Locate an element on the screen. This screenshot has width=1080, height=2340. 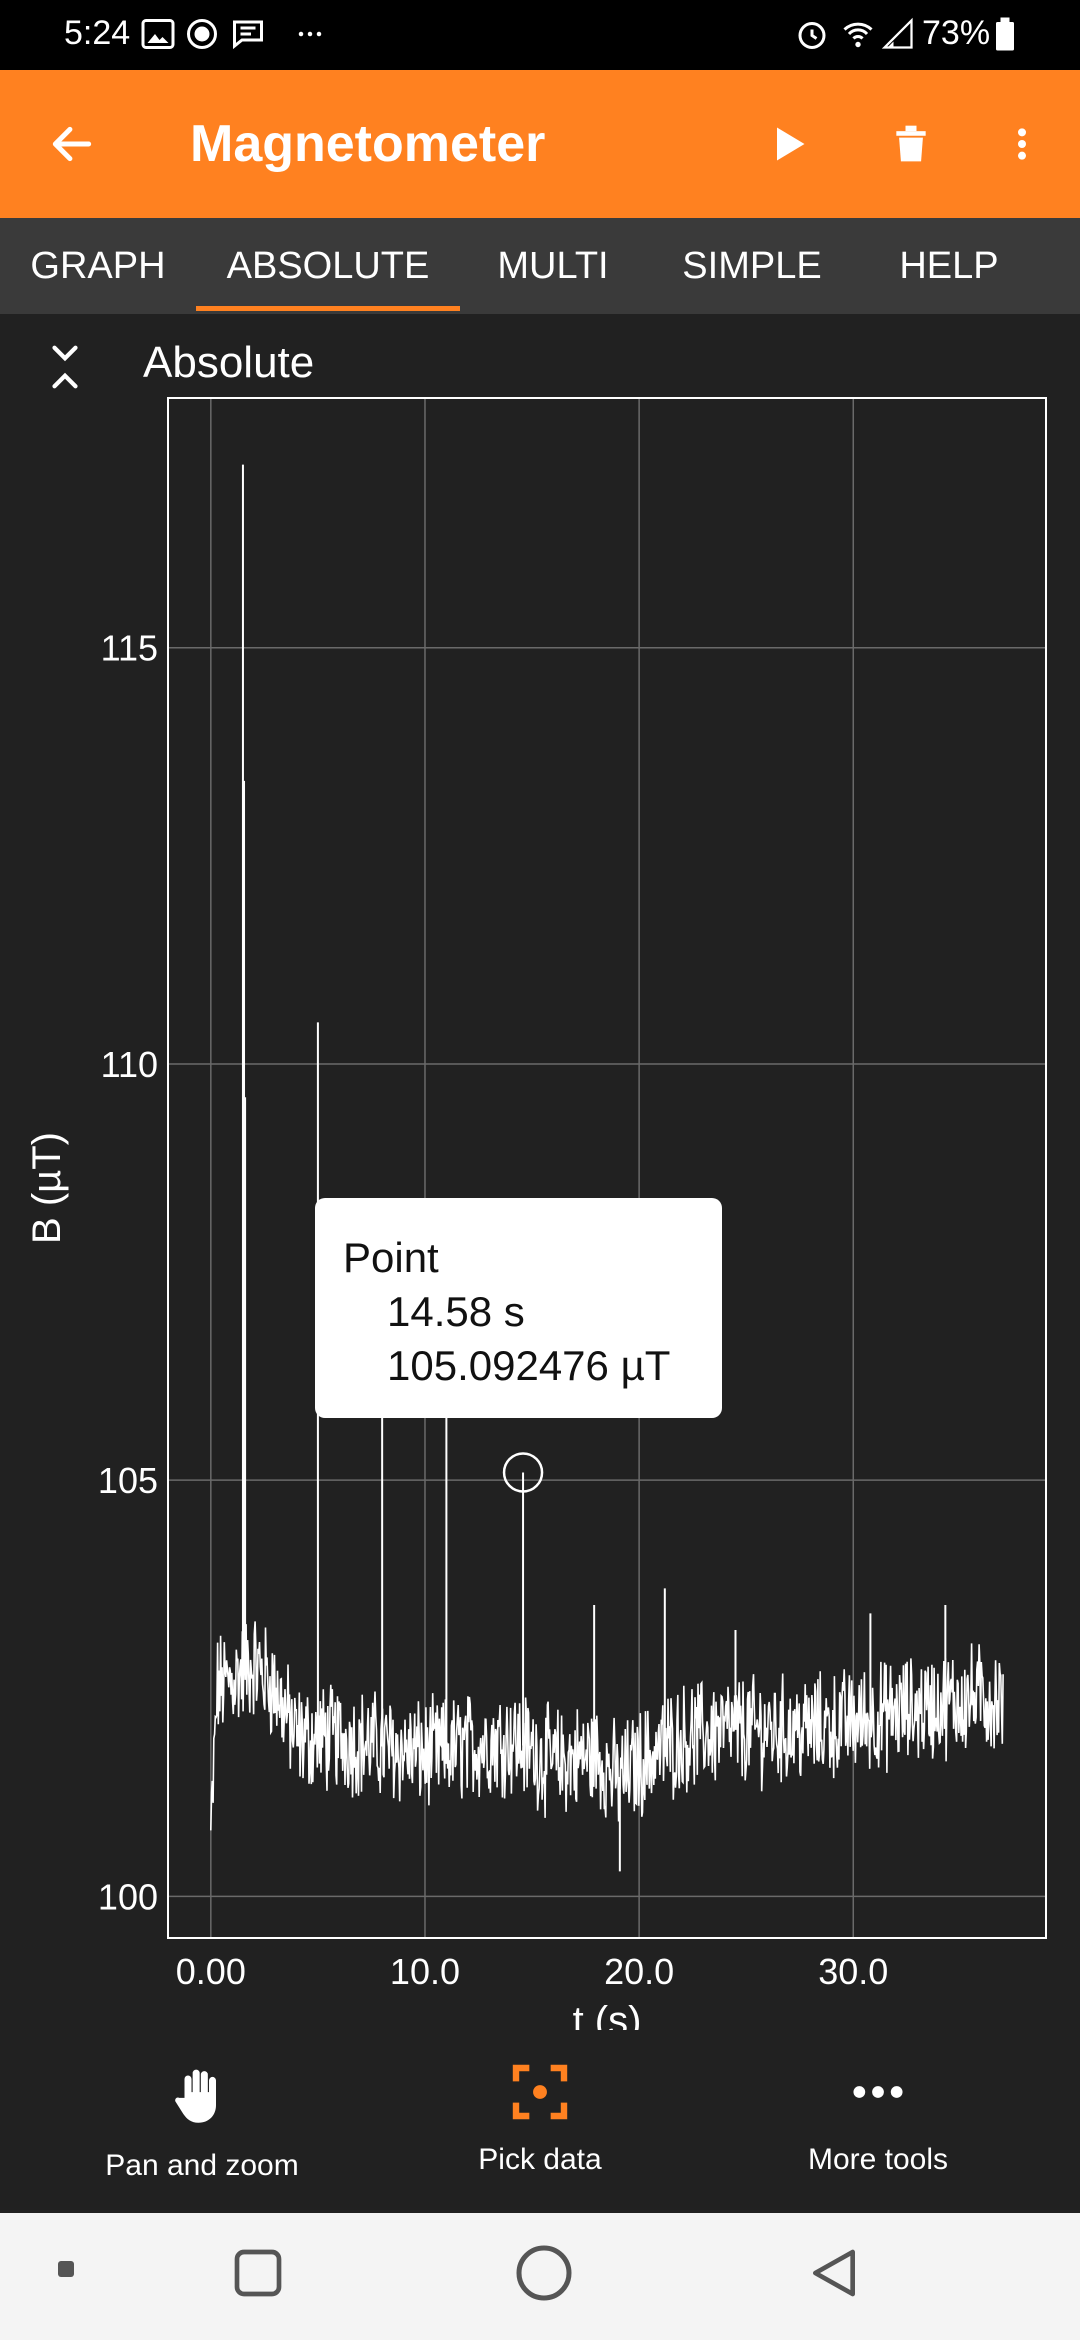
play-button is located at coordinates (788, 144).